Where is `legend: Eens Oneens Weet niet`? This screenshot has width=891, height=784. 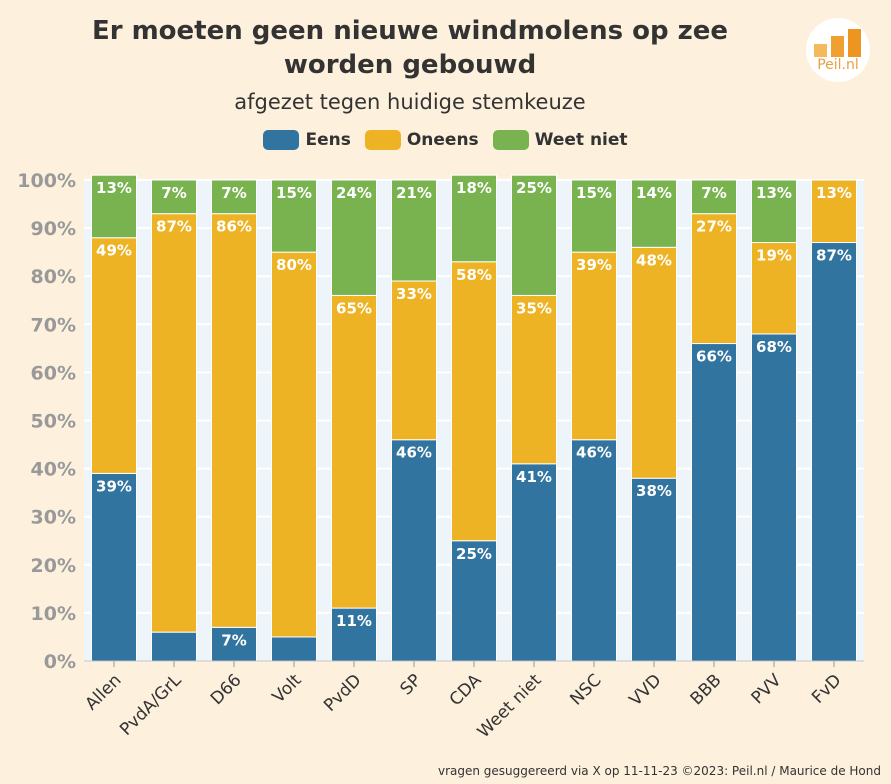 legend: Eens Oneens Weet niet is located at coordinates (445, 140).